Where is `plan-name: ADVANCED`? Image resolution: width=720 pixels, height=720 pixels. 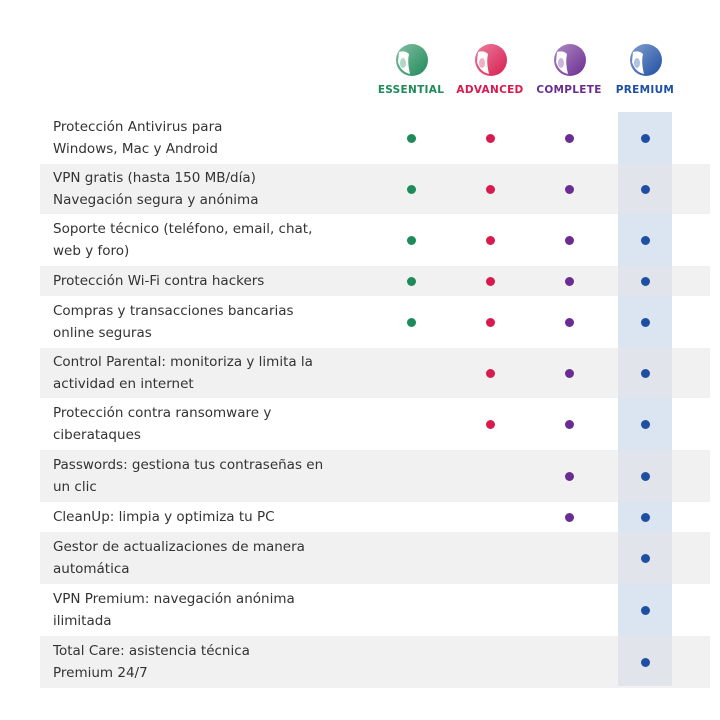
plan-name: ADVANCED is located at coordinates (490, 90).